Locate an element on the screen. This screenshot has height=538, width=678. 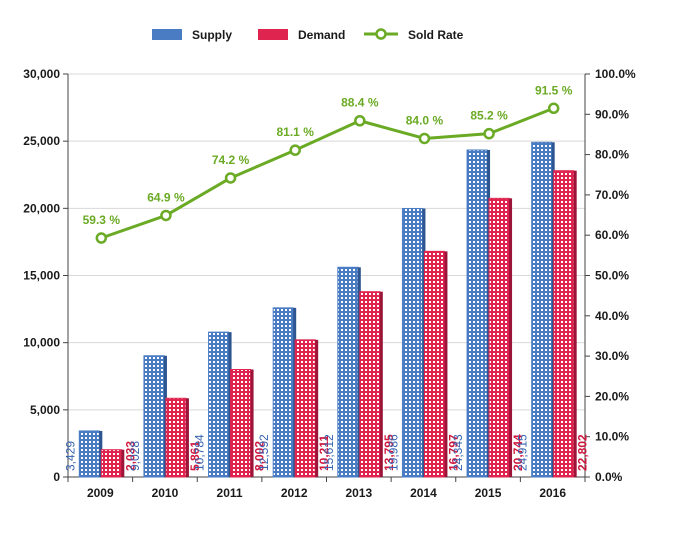
value-label-supply: 10,784 is located at coordinates (200, 452).